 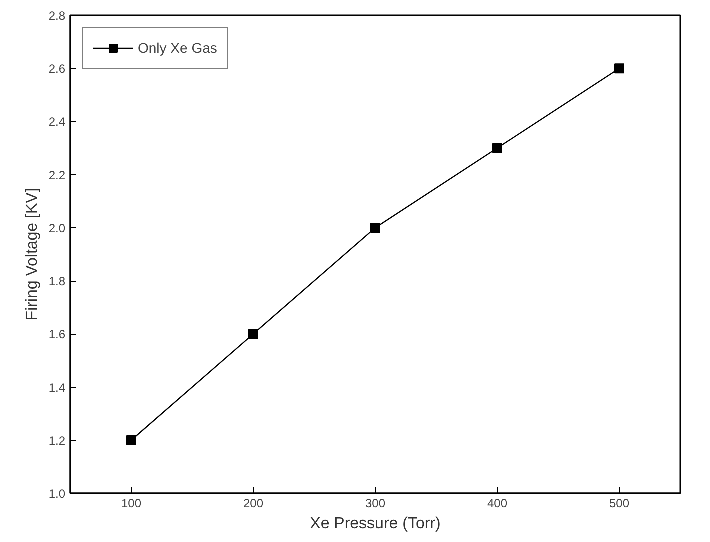 I want to click on x-tick-label: 100, so click(x=131, y=503).